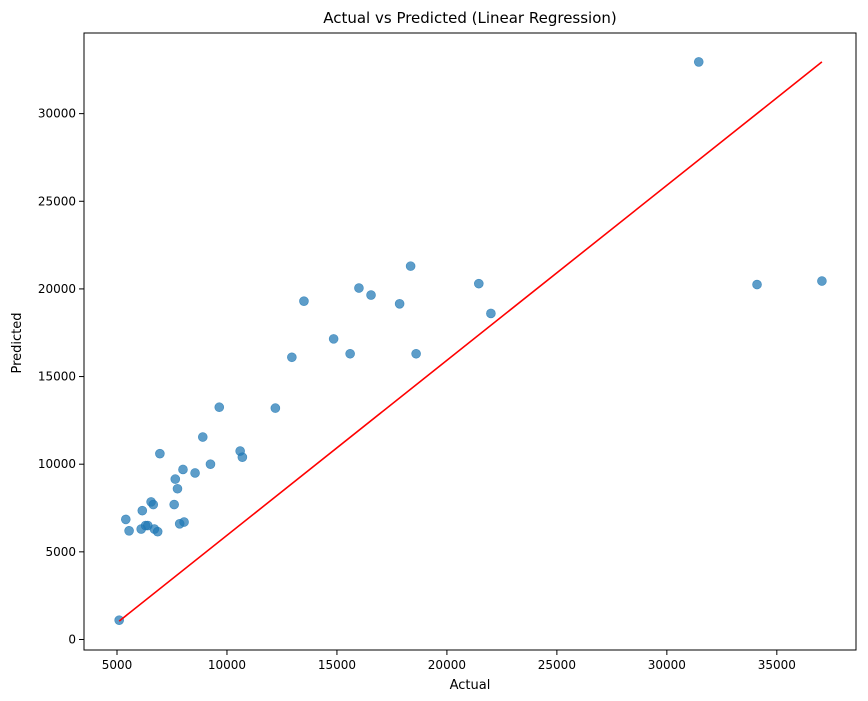  Describe the element at coordinates (470, 18) in the screenshot. I see `chart-title: Actual vs Predicted (Linear Regression)` at that location.